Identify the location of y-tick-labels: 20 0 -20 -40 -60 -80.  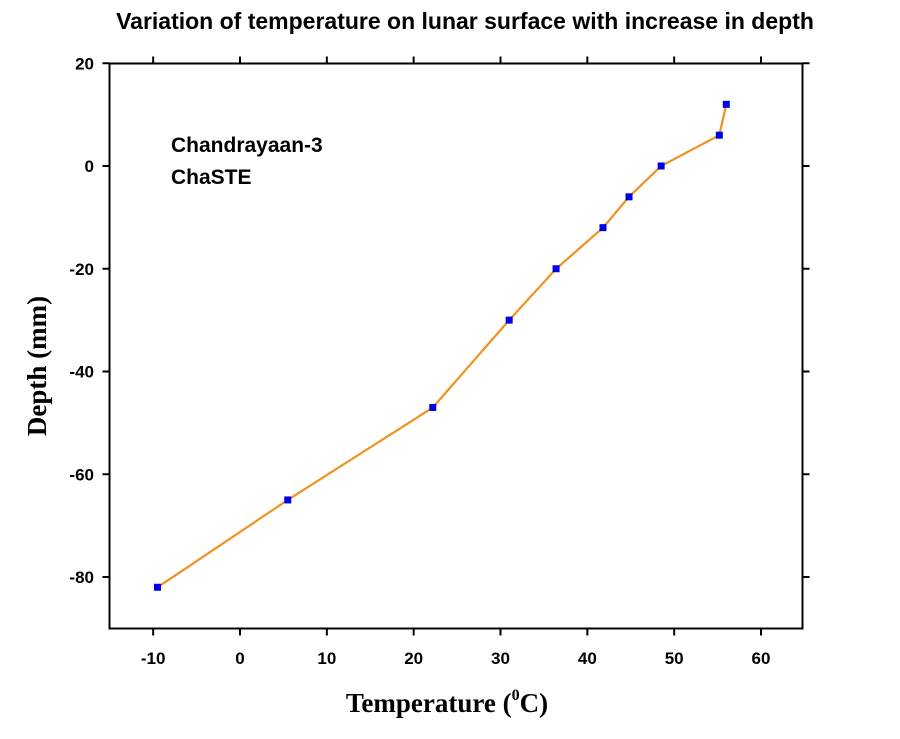
(81, 320).